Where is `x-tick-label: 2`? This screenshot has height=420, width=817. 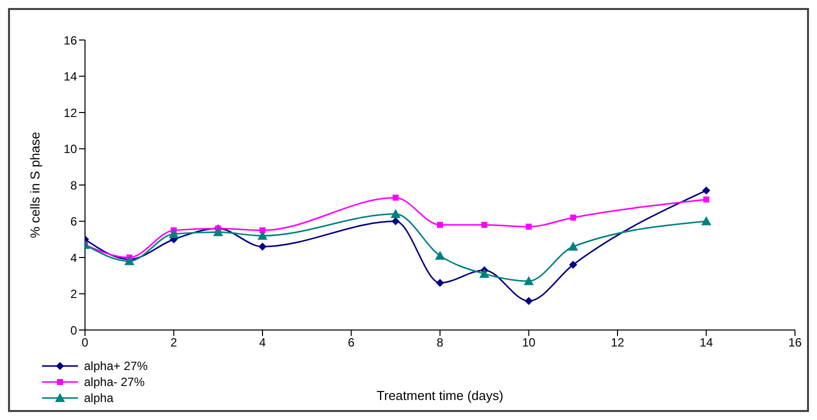
x-tick-label: 2 is located at coordinates (174, 343).